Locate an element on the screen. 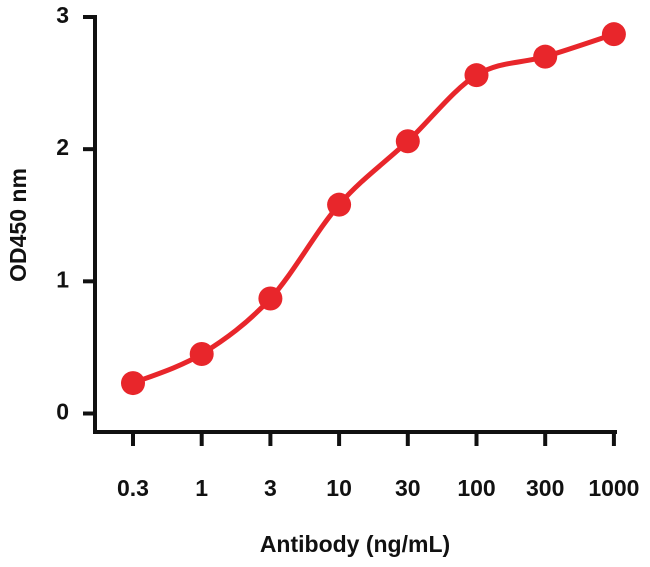  x-tick-label: 0.3 is located at coordinates (133, 488).